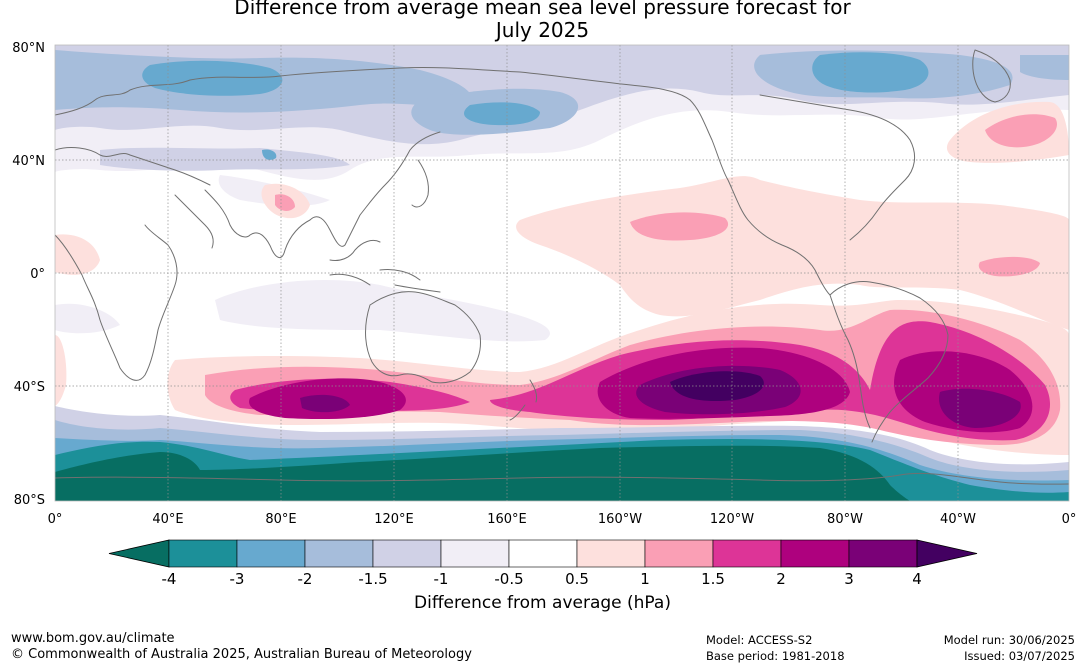 This screenshot has width=1085, height=667. What do you see at coordinates (28, 274) in the screenshot?
I see `latitude-labels: 80°N 40°N 0° 40°S 80°S` at bounding box center [28, 274].